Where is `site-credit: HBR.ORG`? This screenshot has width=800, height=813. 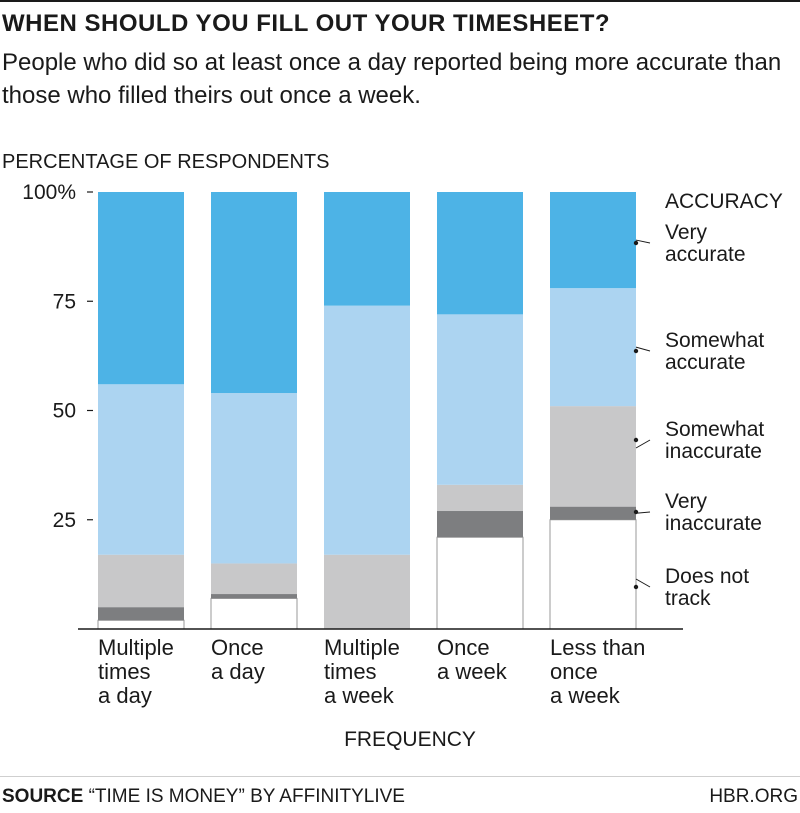
site-credit: HBR.ORG is located at coordinates (753, 796).